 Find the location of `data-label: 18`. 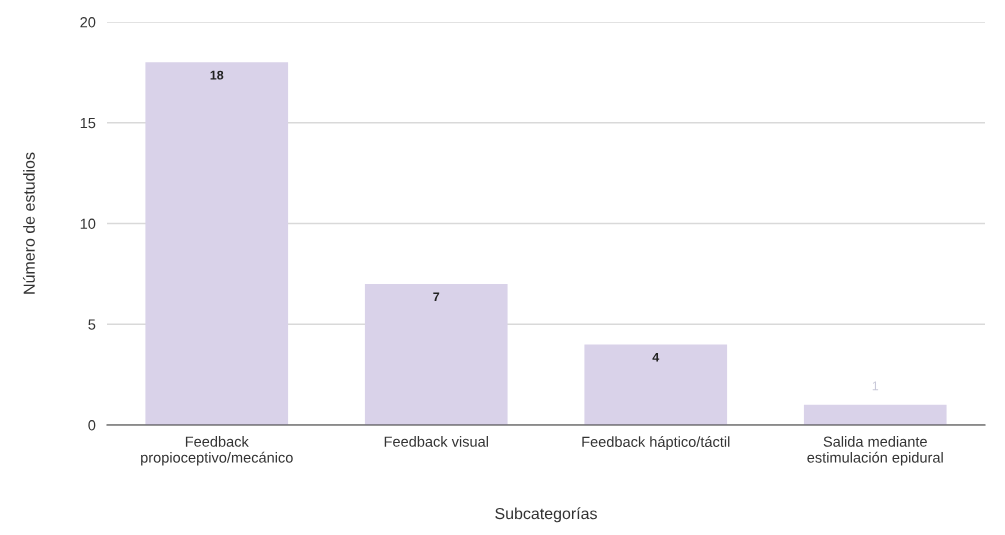

data-label: 18 is located at coordinates (217, 75).